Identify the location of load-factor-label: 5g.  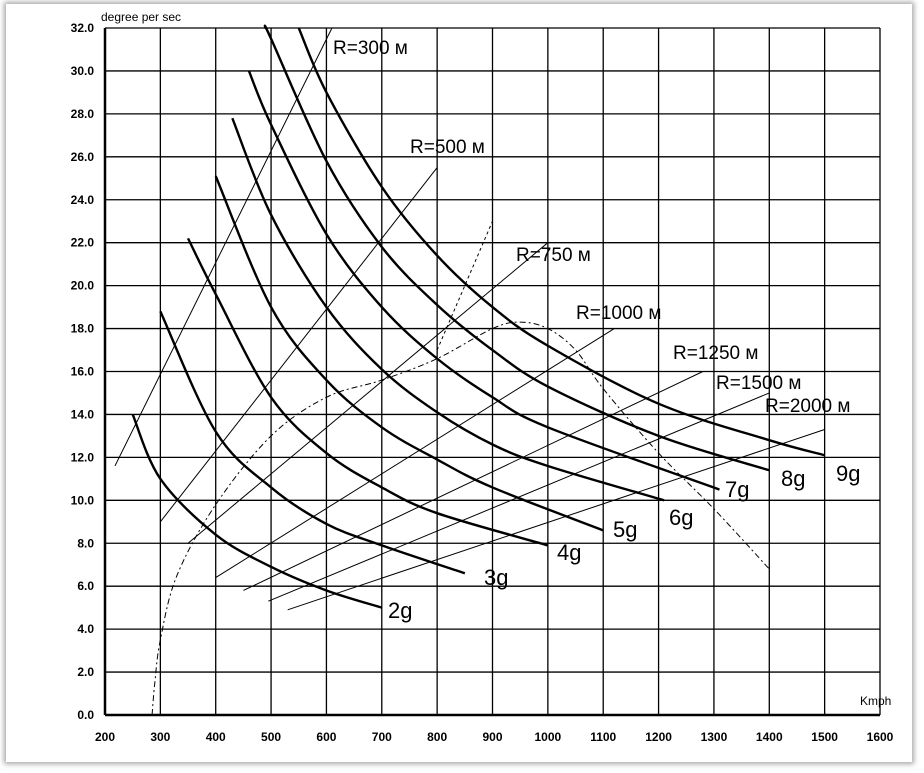
(625, 529).